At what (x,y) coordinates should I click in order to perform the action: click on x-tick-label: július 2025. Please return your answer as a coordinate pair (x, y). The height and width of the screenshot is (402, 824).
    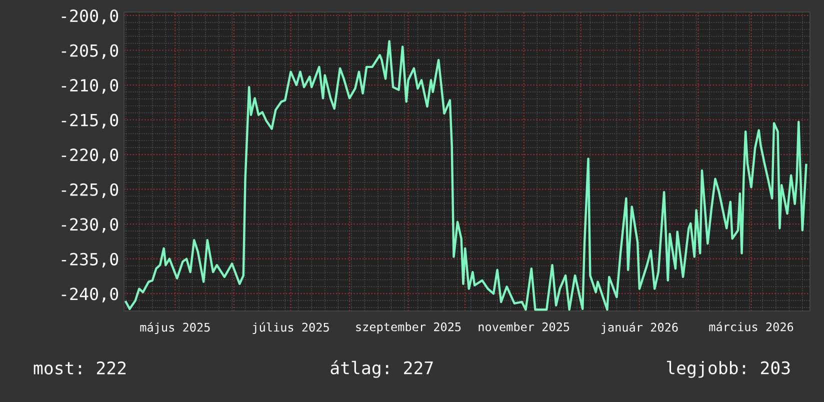
    Looking at the image, I should click on (290, 328).